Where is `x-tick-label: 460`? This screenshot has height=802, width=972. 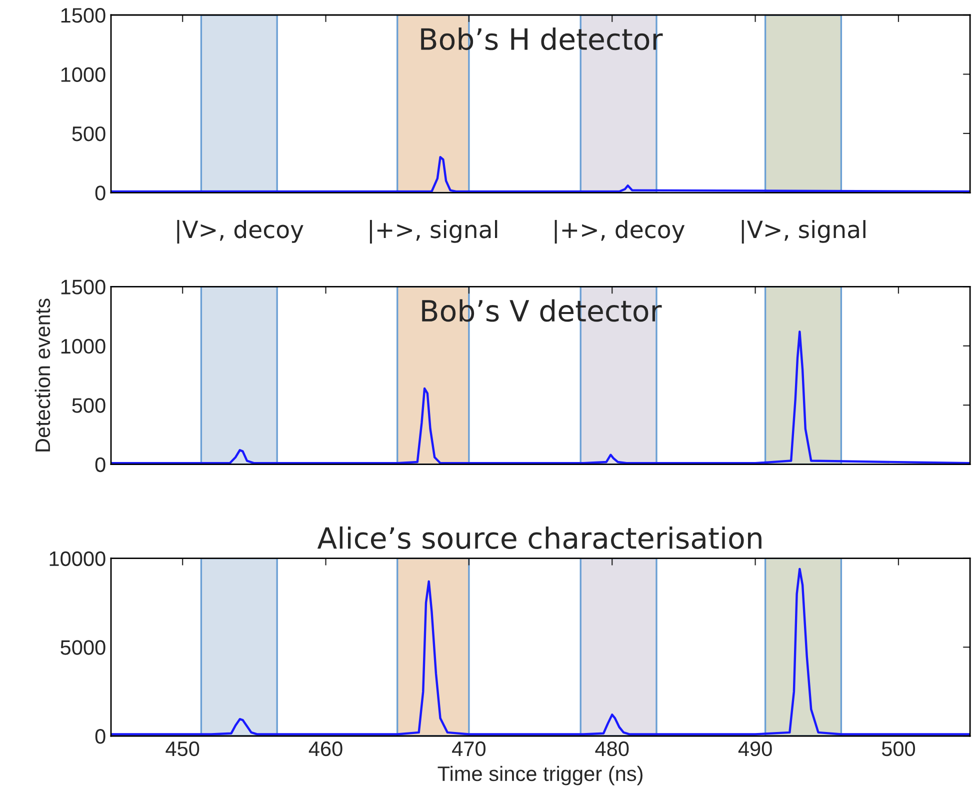 x-tick-label: 460 is located at coordinates (325, 748).